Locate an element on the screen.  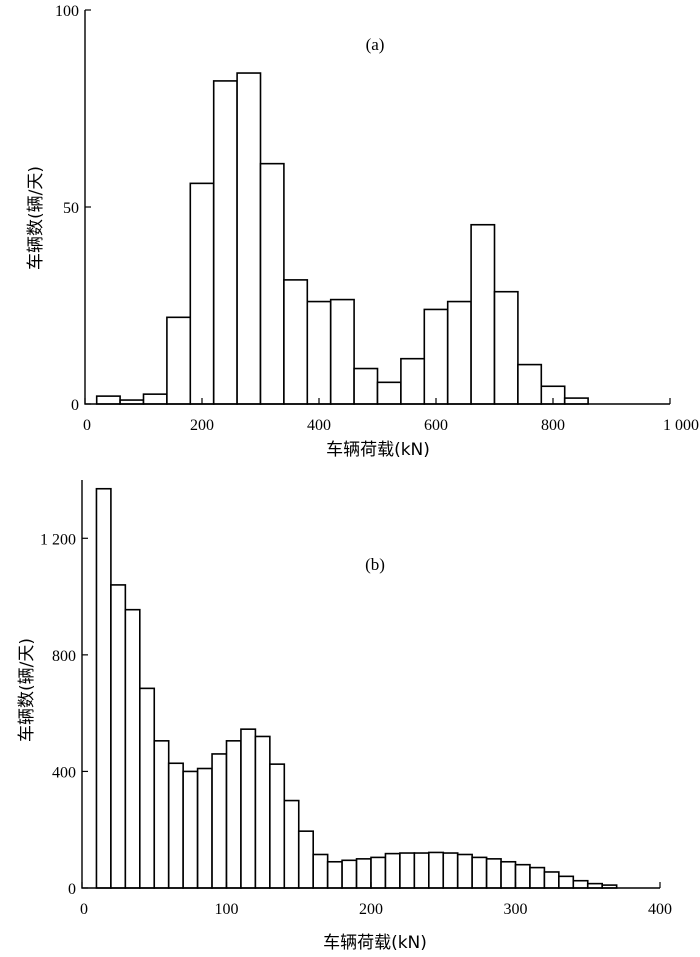
y-axis-title-b: 车辆数(辆/天) is located at coordinates (27, 690).